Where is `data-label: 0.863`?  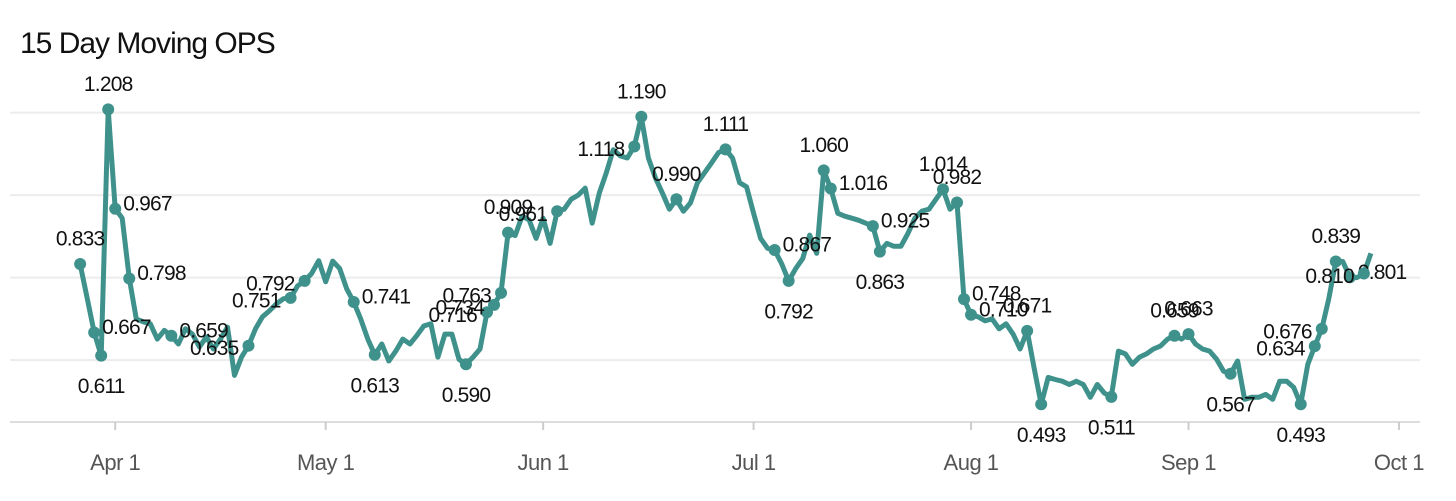 data-label: 0.863 is located at coordinates (880, 282).